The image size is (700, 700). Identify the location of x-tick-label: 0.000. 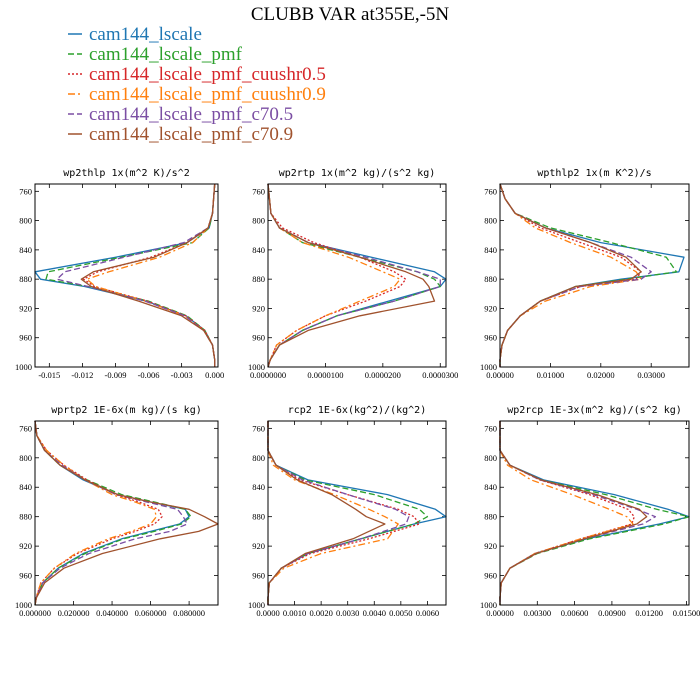
(214, 375).